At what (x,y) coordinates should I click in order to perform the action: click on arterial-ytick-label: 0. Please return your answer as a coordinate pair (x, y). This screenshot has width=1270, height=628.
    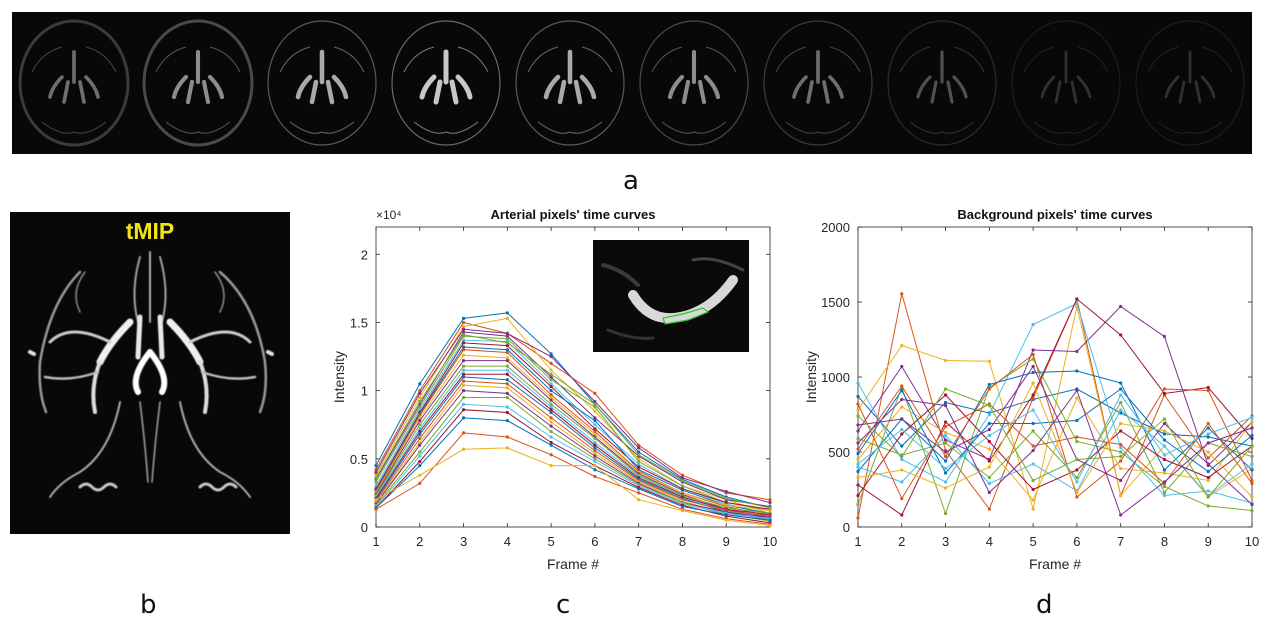
    Looking at the image, I should click on (364, 527).